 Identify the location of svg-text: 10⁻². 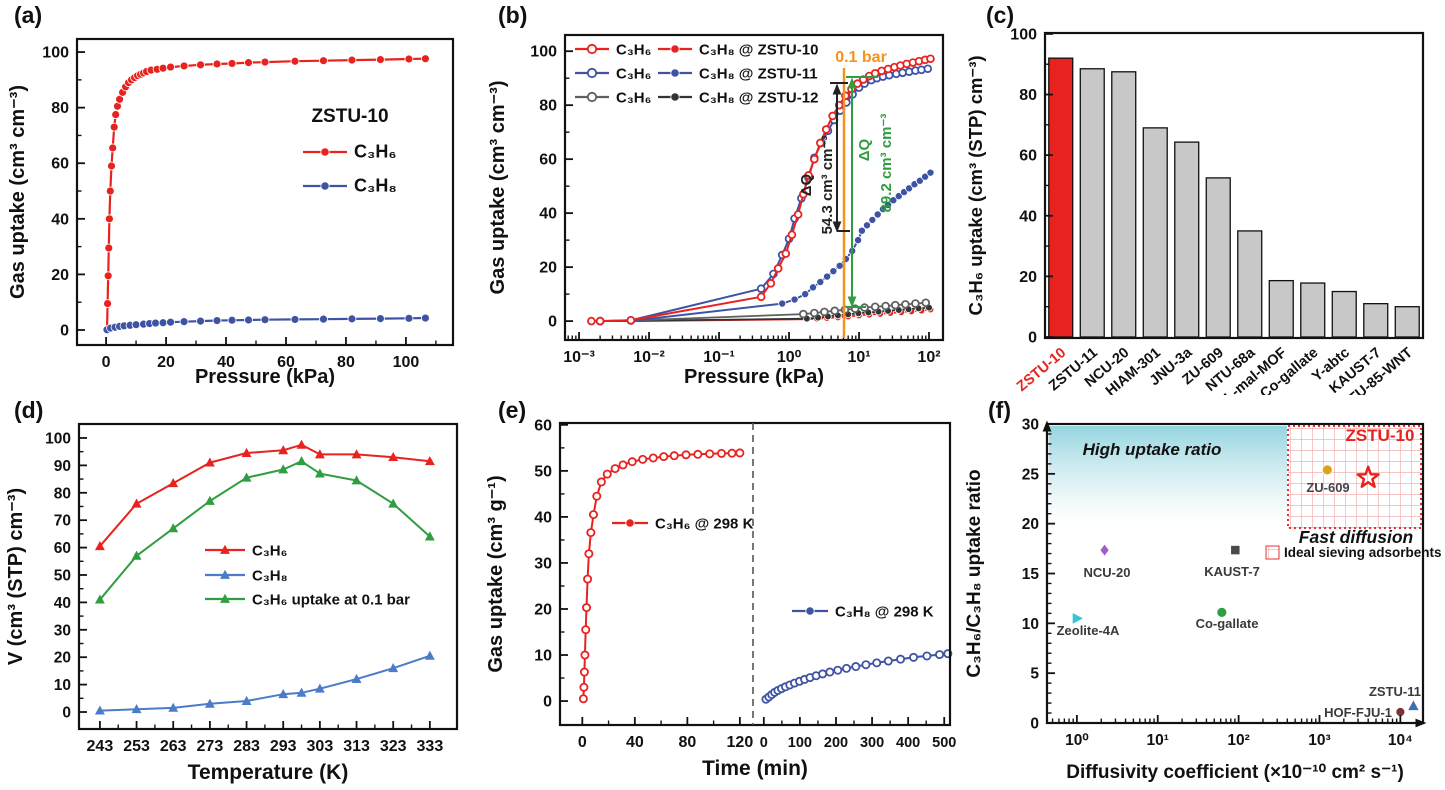
(649, 357).